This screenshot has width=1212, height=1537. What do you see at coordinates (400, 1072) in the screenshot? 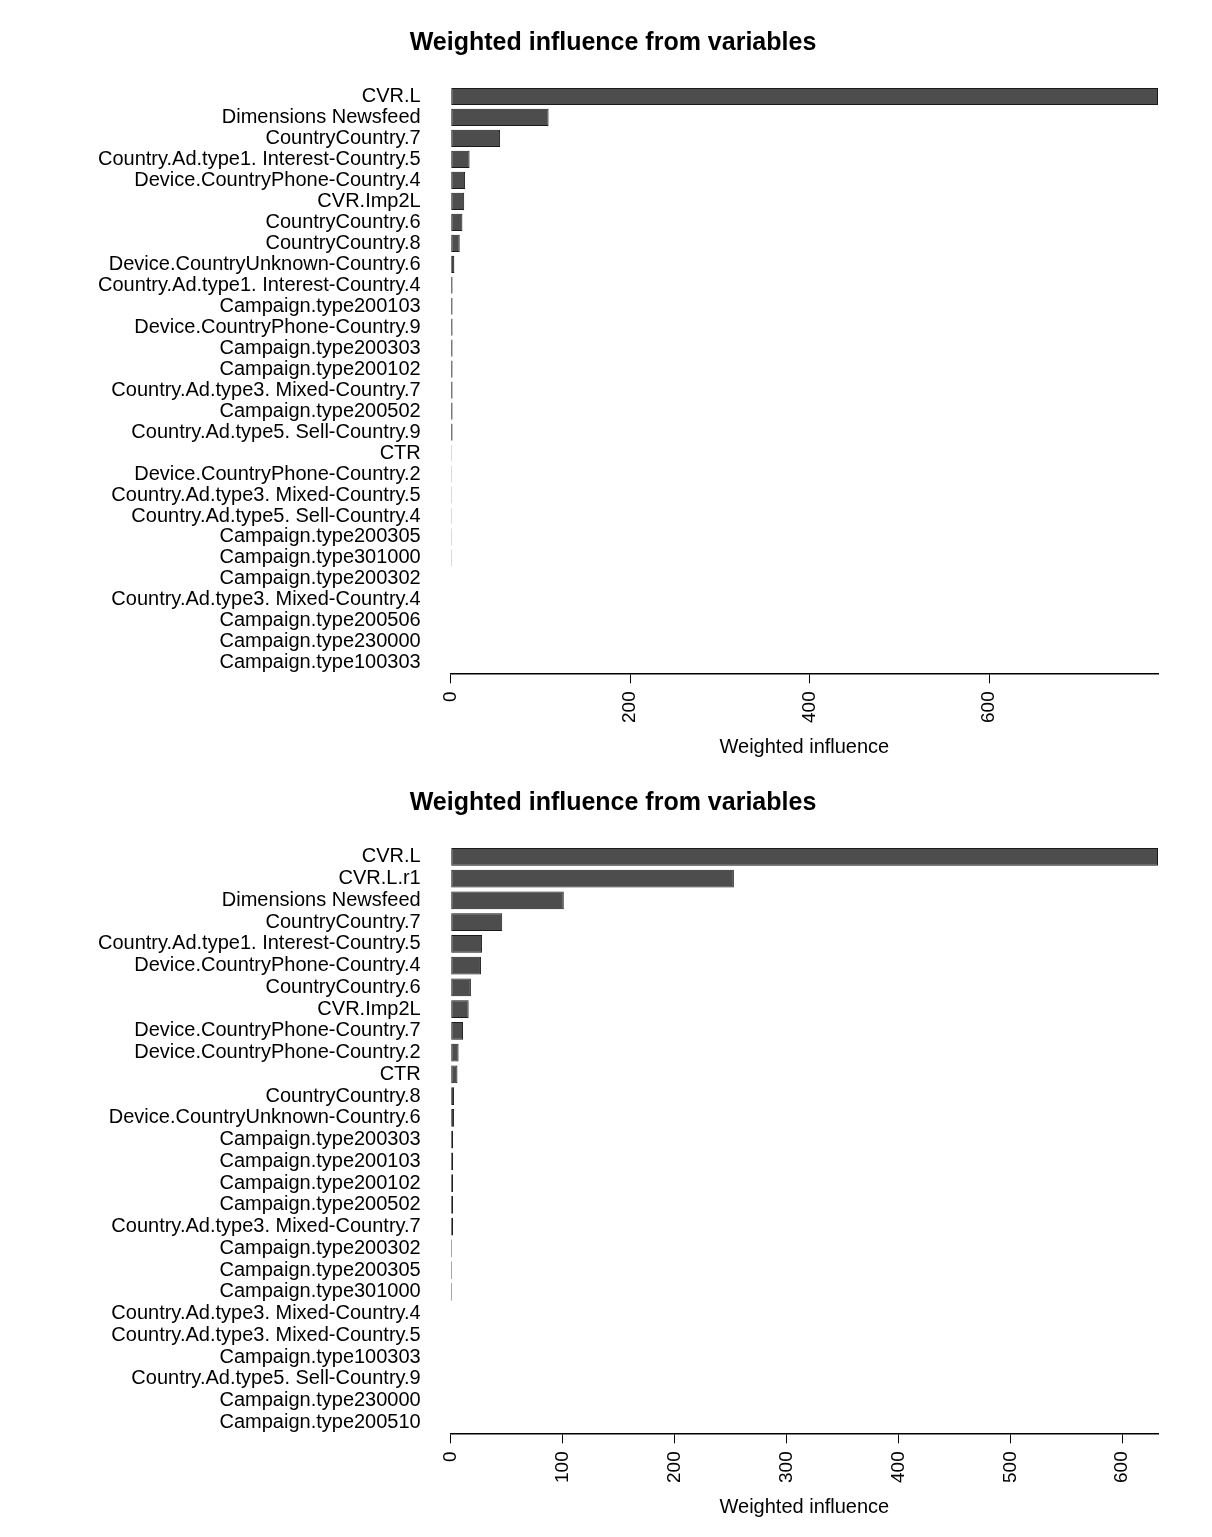
I see `y-tick-label: CTR` at bounding box center [400, 1072].